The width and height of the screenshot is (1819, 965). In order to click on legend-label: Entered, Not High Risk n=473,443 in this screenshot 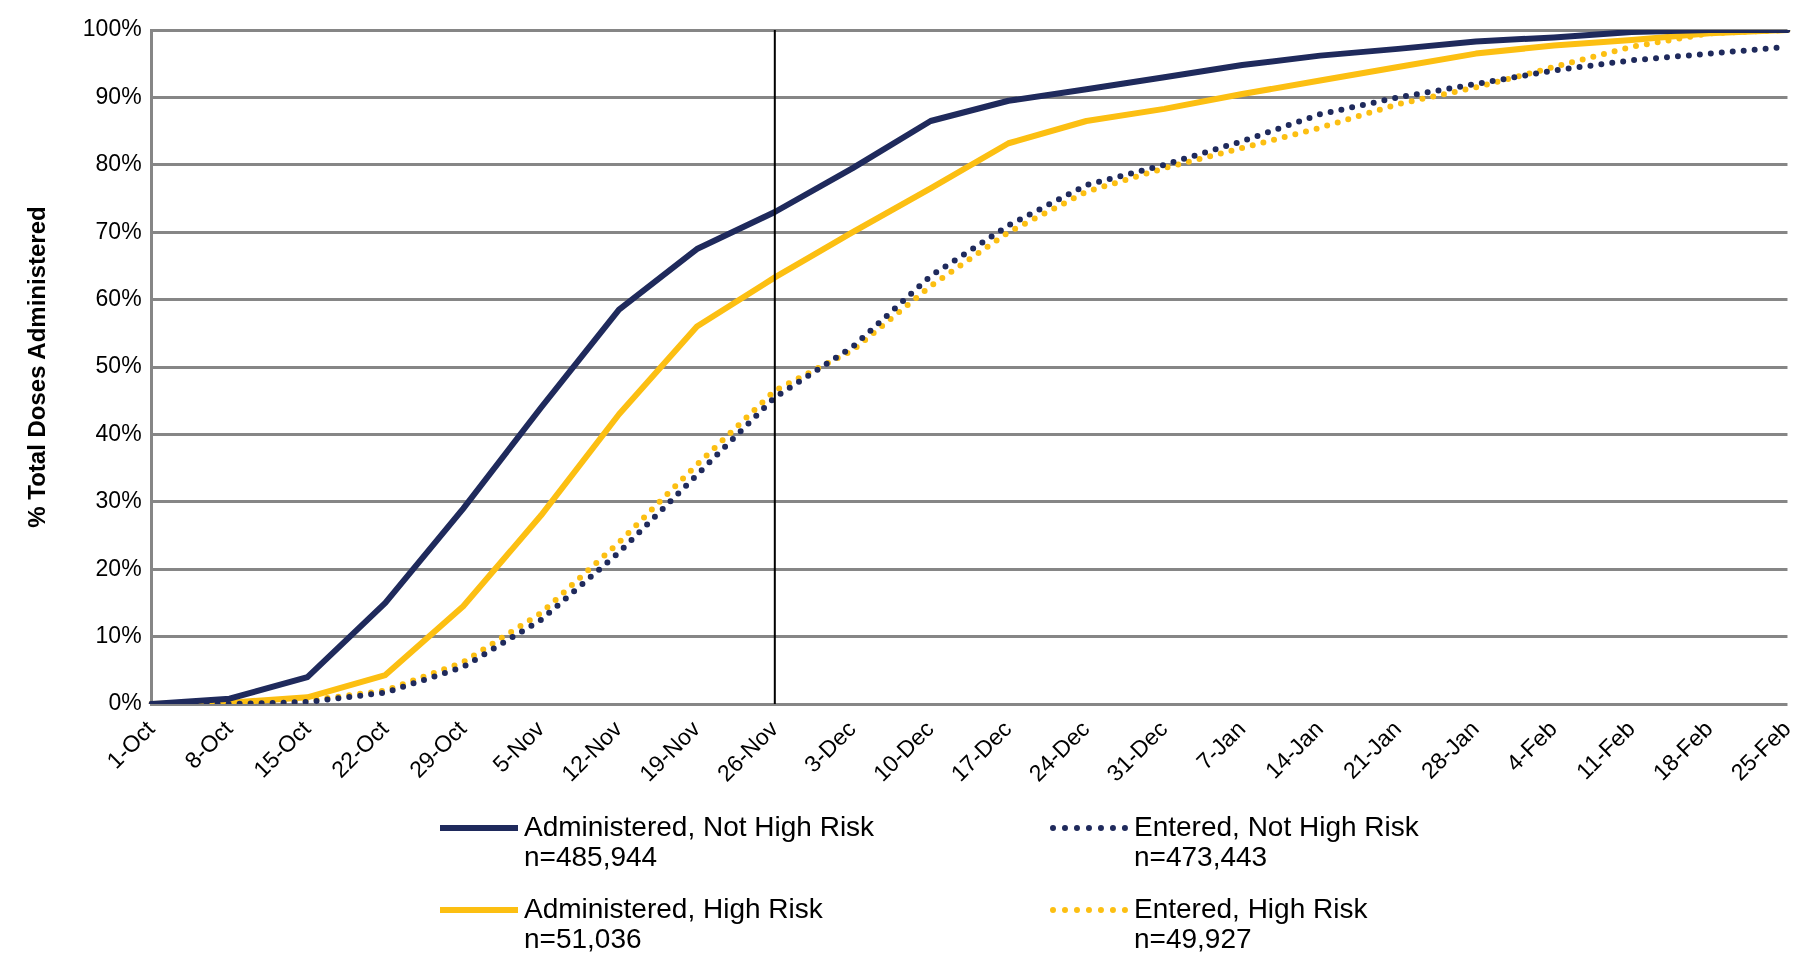, I will do `click(1276, 841)`.